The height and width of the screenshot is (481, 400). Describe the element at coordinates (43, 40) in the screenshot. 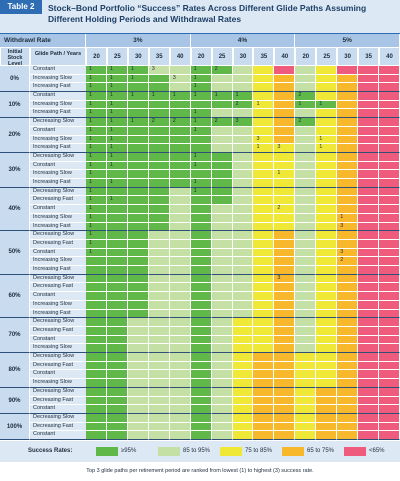

I see `withdrawal-label: Withdrawl Rate` at that location.